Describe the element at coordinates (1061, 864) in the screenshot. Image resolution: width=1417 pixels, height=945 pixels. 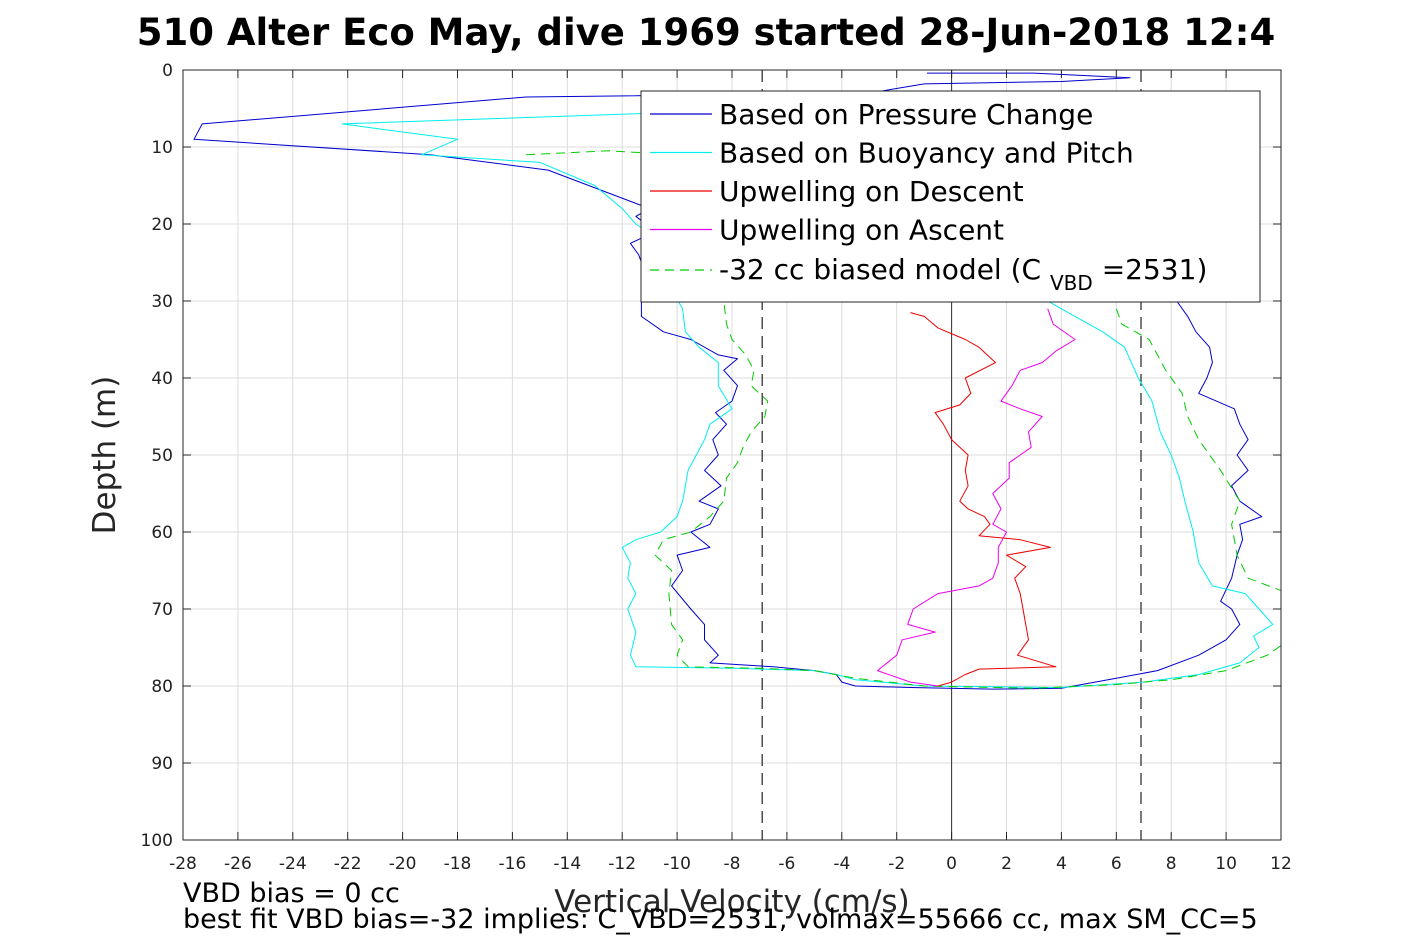
I see `x-tick-label: 4` at that location.